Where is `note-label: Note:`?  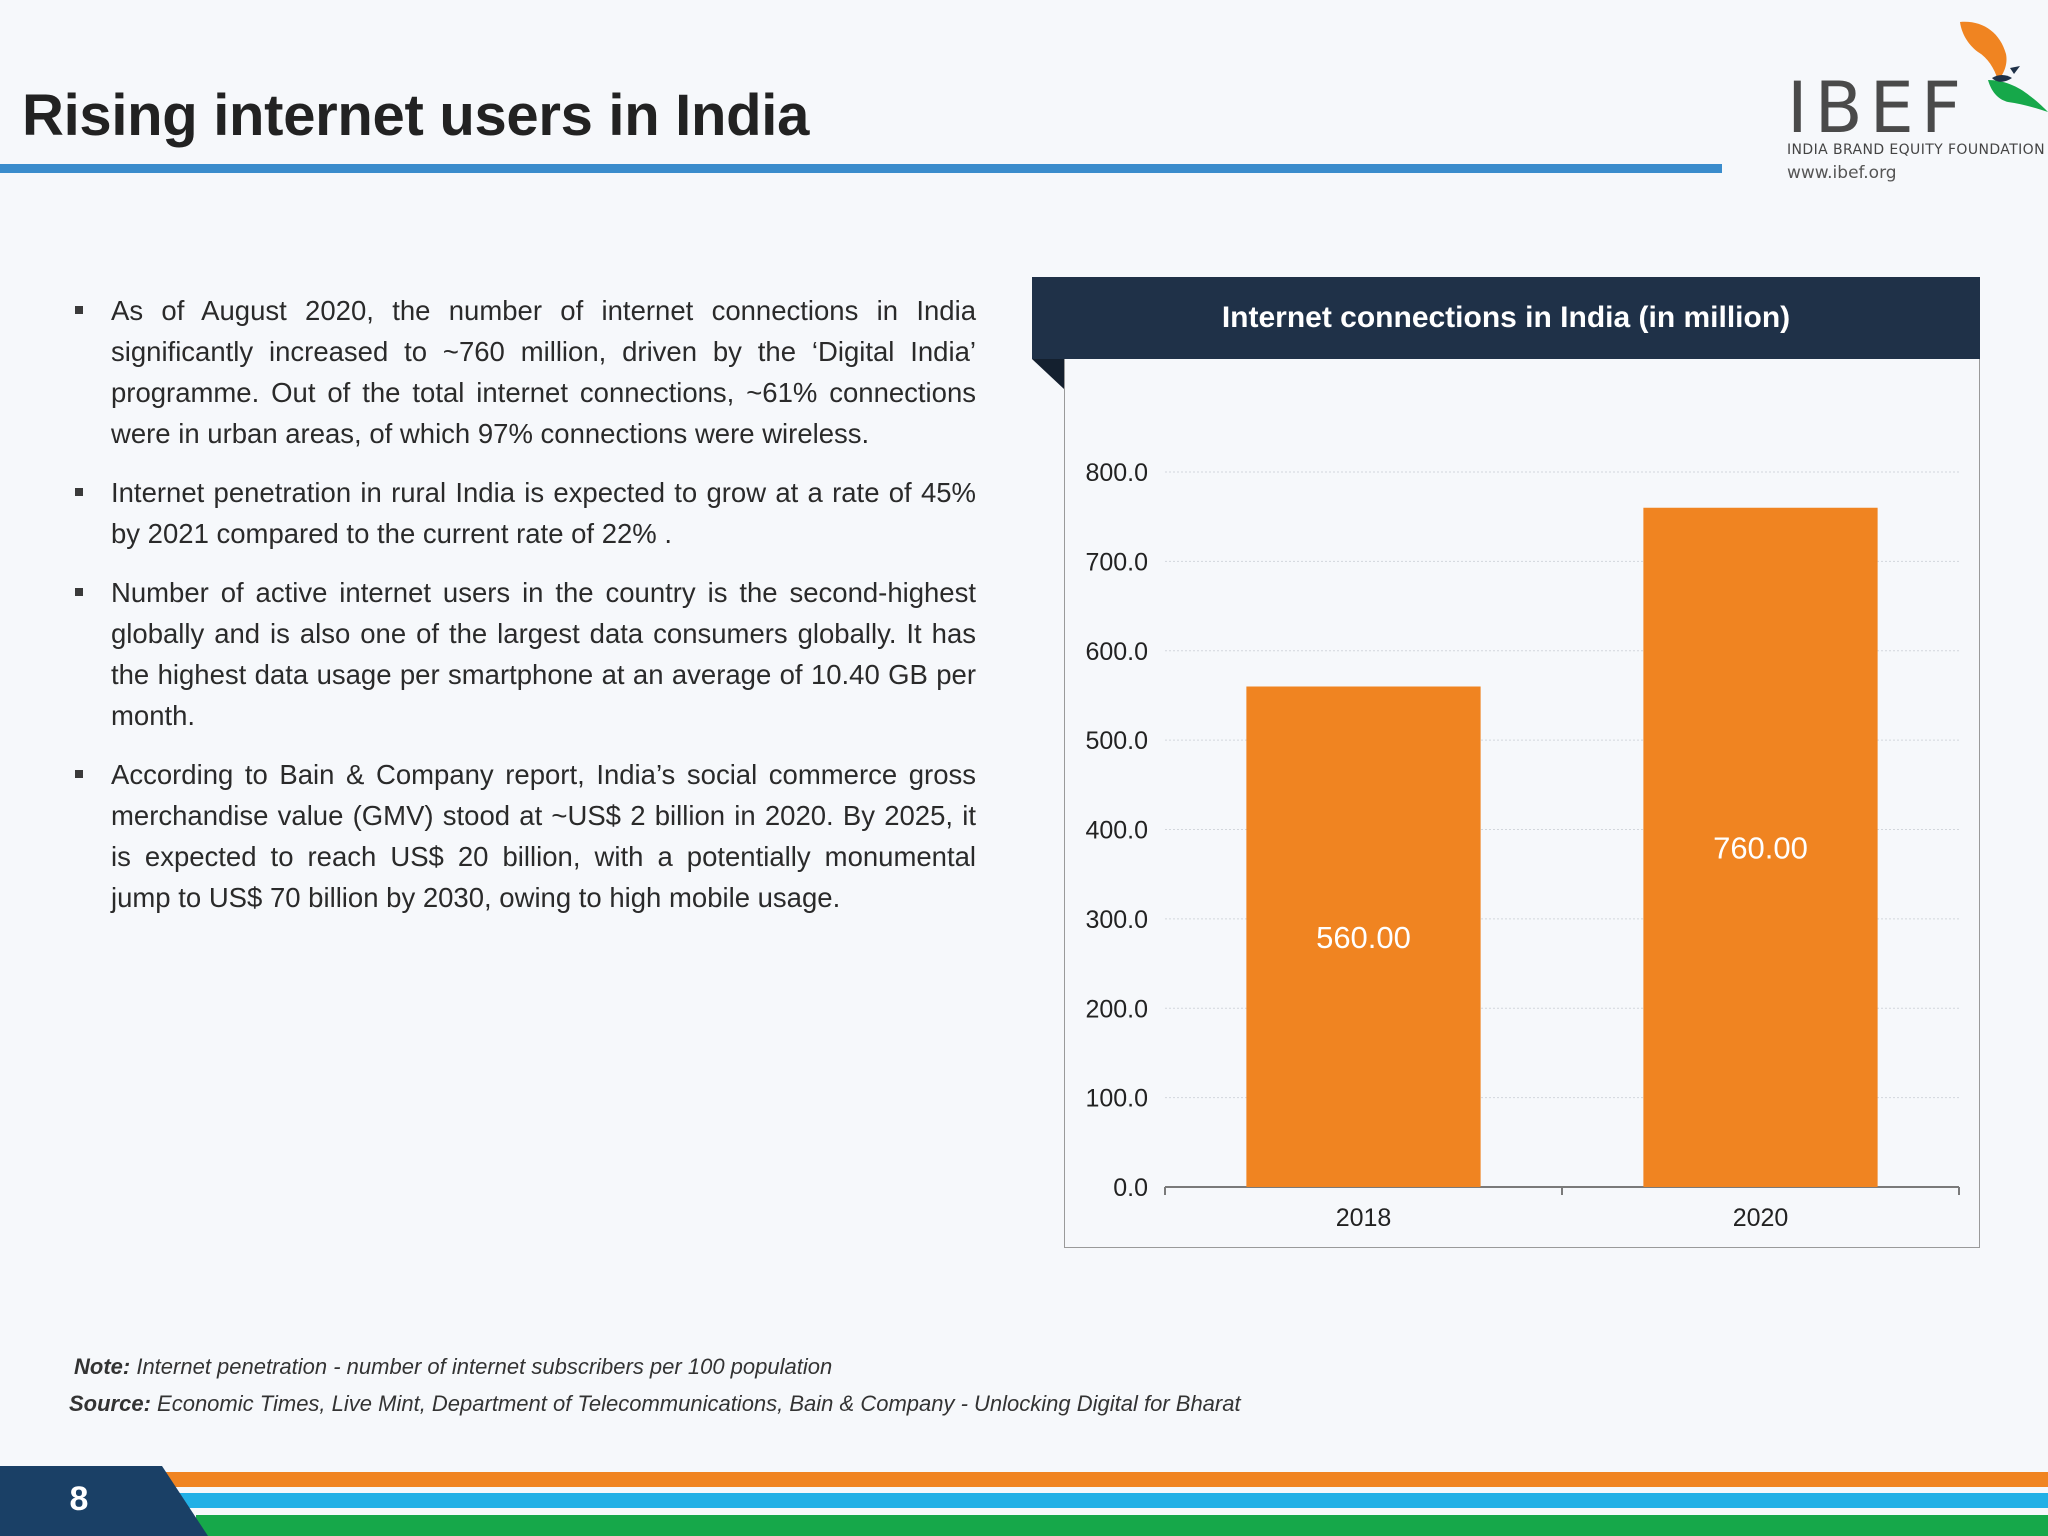 note-label: Note: is located at coordinates (102, 1366).